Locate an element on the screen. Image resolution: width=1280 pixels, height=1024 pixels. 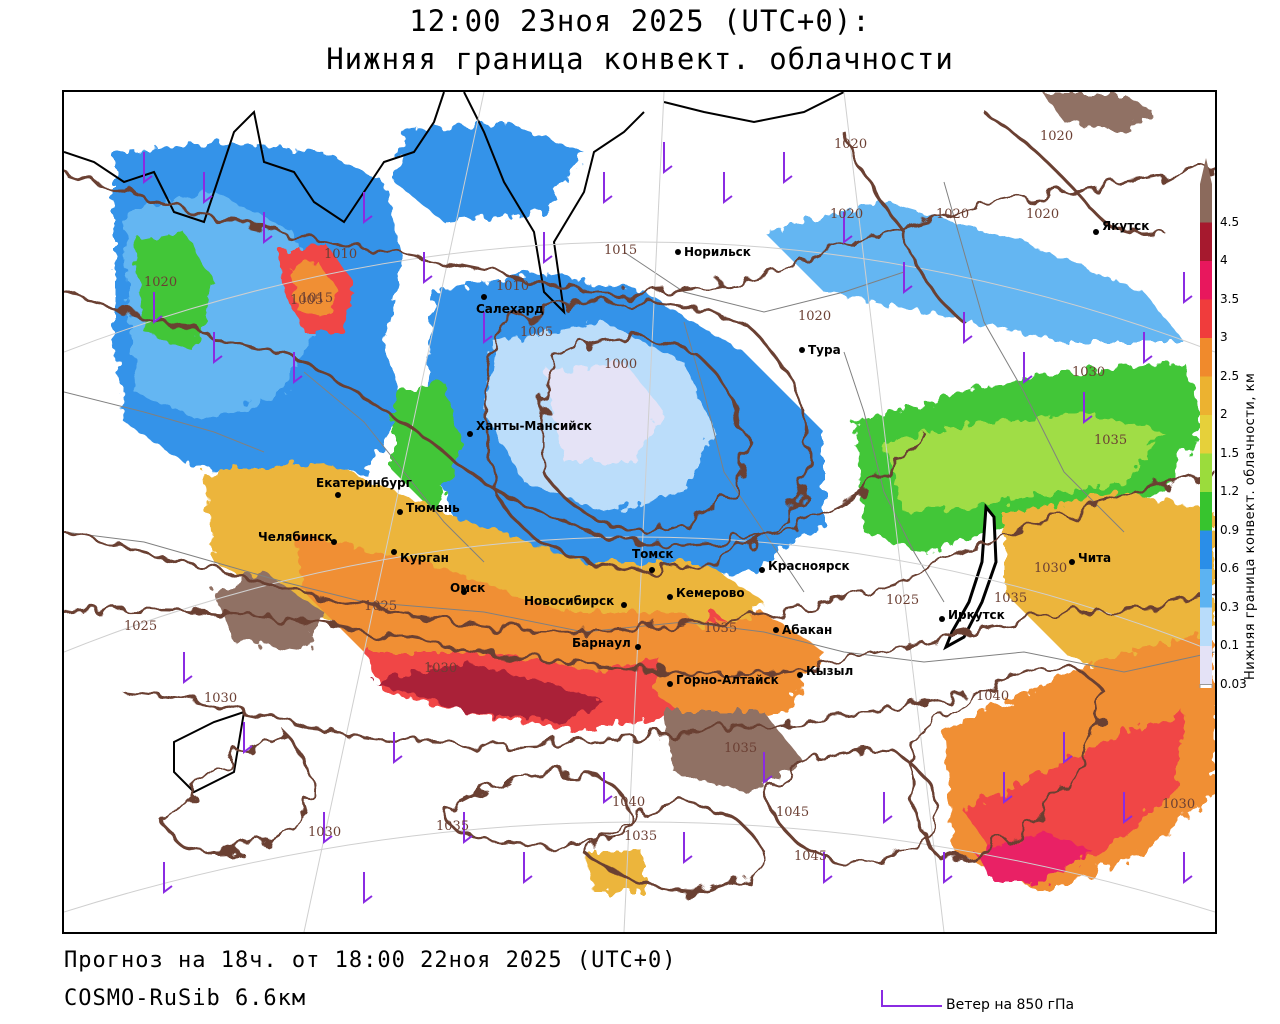
colorbar-tick-label: 2.5 is located at coordinates (1230, 375).